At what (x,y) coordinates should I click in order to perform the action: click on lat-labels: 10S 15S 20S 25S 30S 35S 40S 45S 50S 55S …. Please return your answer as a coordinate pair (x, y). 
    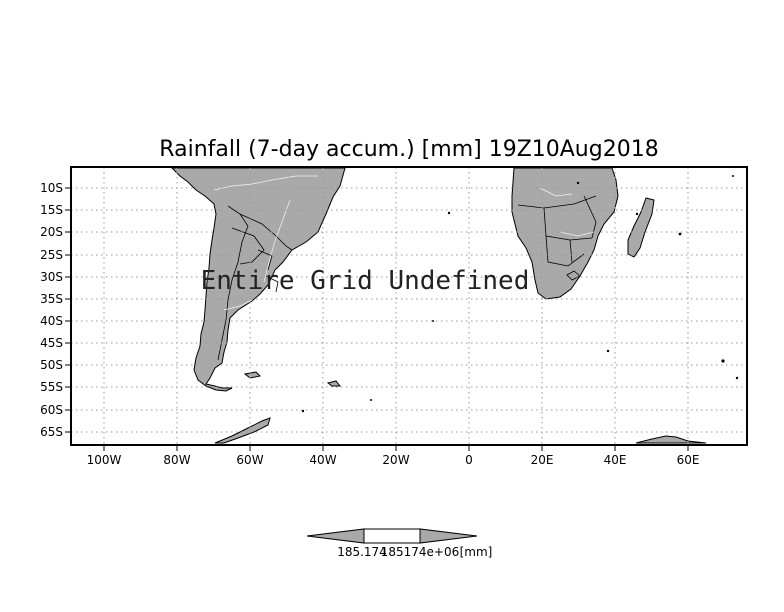
    Looking at the image, I should click on (51, 310).